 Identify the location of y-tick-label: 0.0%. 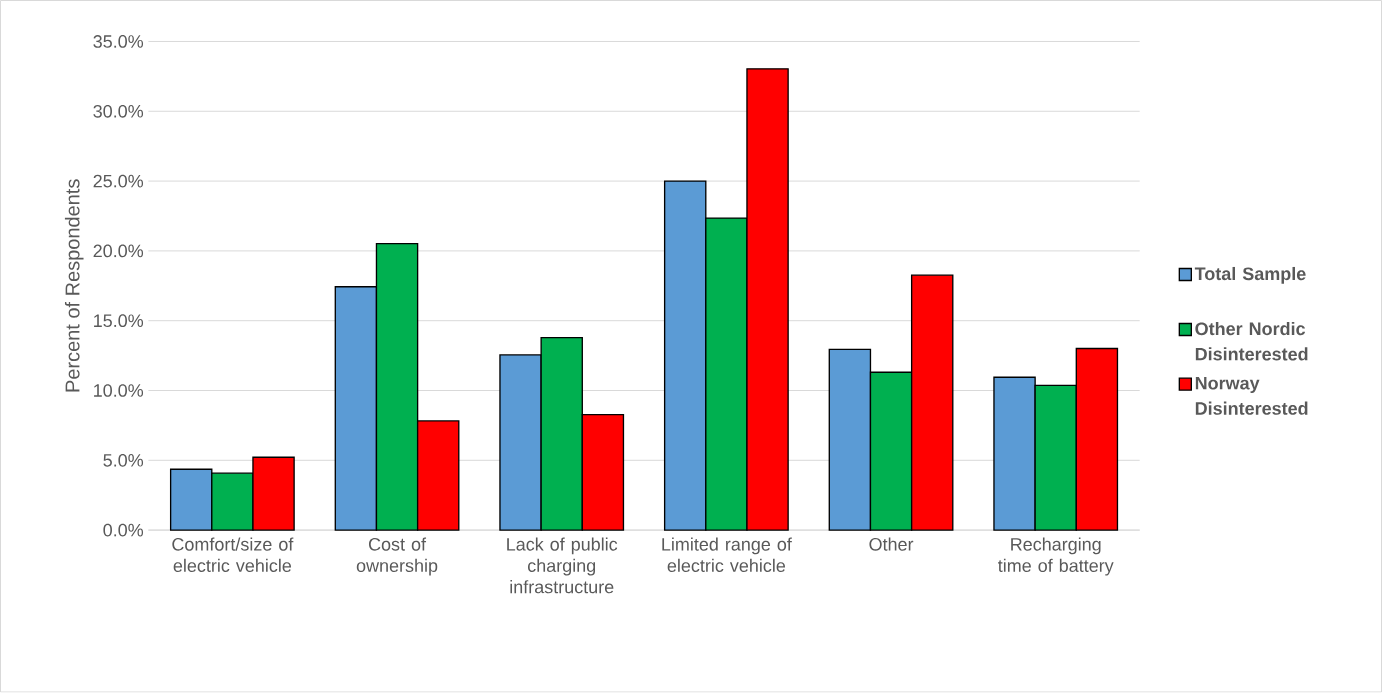
(123, 530).